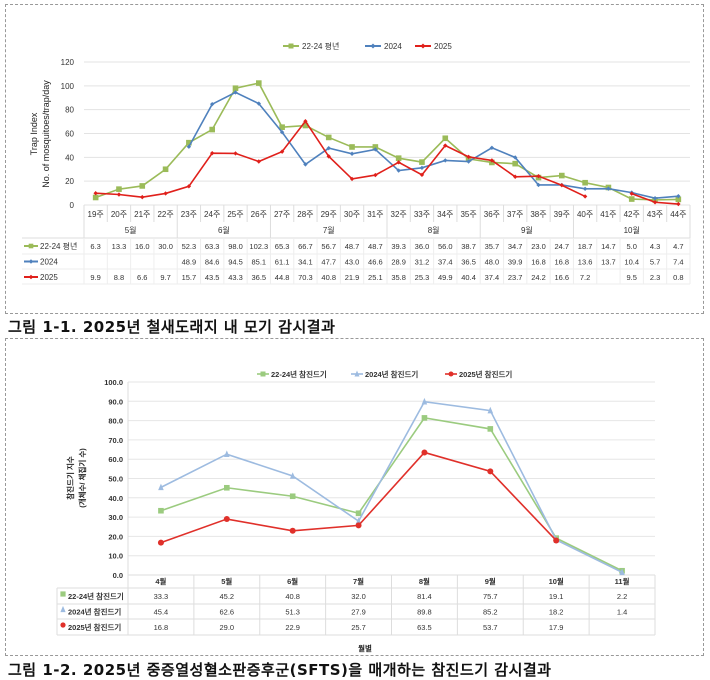 The image size is (710, 680). What do you see at coordinates (445, 246) in the screenshot?
I see `data-label: 56.0` at bounding box center [445, 246].